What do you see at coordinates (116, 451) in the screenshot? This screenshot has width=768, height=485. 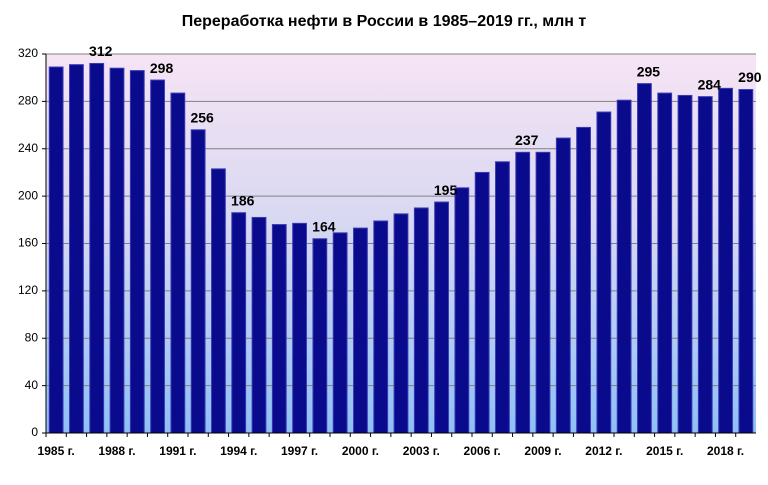 I see `x-tick-label: 1988 г.` at bounding box center [116, 451].